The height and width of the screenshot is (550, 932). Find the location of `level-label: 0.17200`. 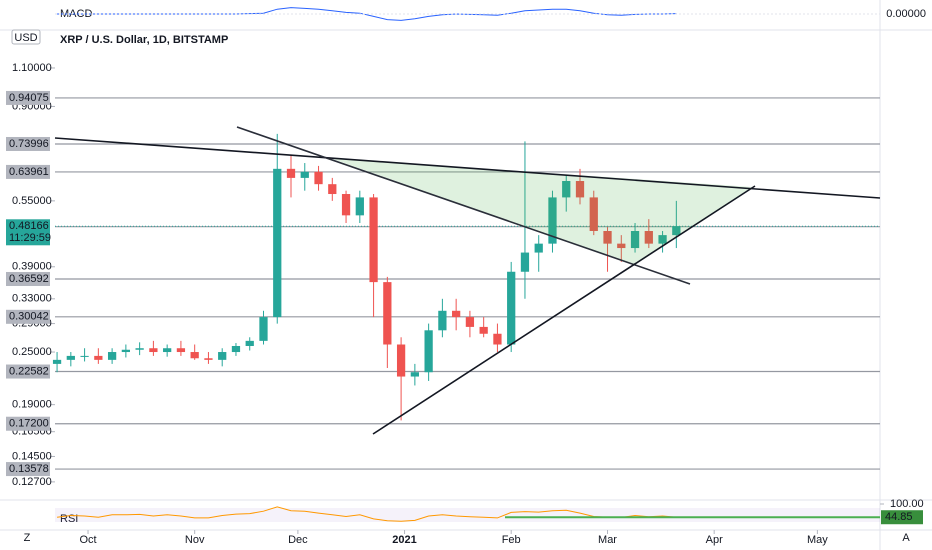

level-label: 0.17200 is located at coordinates (29, 424).